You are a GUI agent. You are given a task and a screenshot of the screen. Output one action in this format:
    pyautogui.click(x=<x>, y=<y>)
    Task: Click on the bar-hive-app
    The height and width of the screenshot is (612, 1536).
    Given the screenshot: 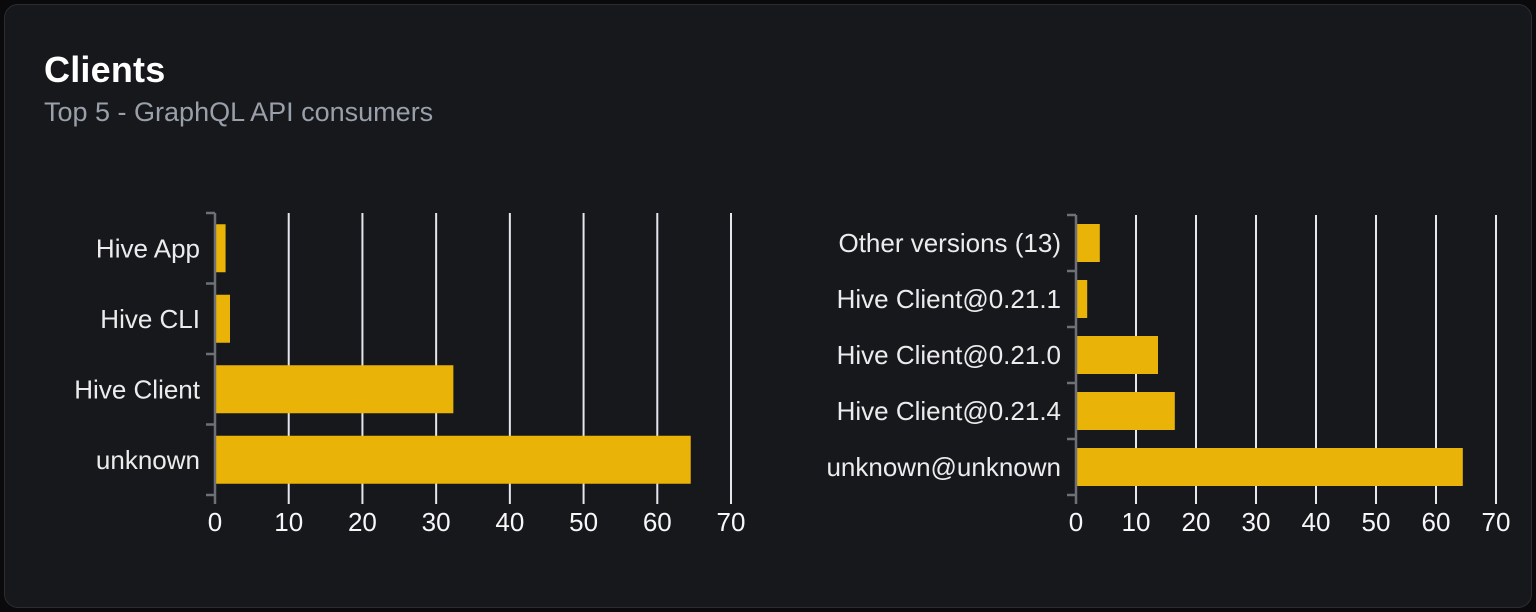 What is the action you would take?
    pyautogui.click(x=221, y=248)
    